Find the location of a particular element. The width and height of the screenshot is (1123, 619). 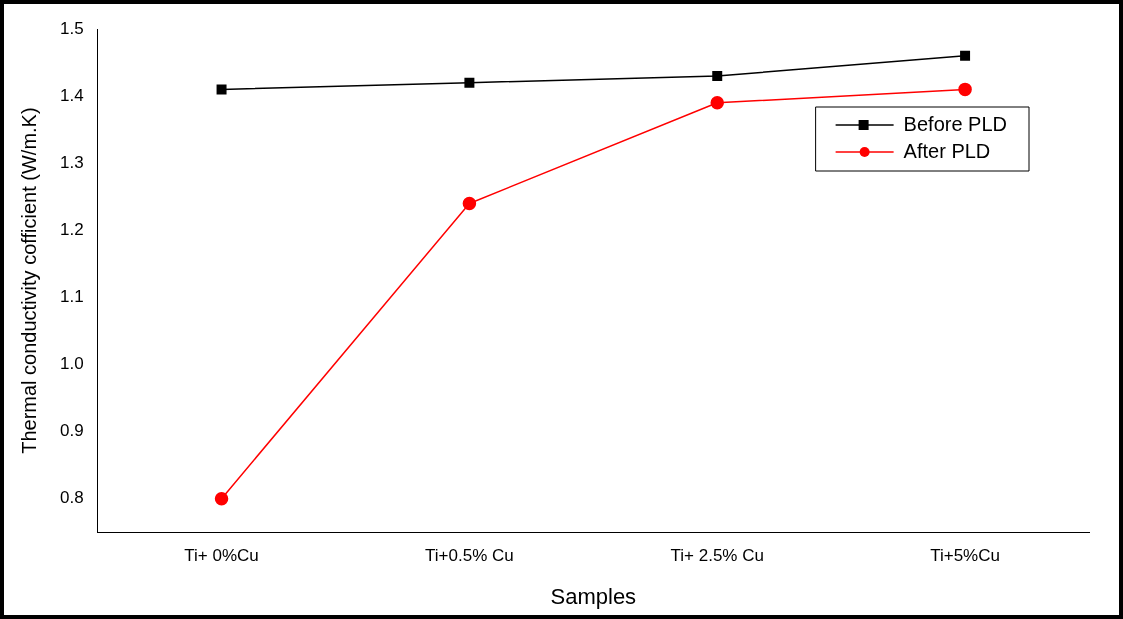

y-axis-title: Thermal conductivity cofficient (W/m.K) is located at coordinates (28, 280).